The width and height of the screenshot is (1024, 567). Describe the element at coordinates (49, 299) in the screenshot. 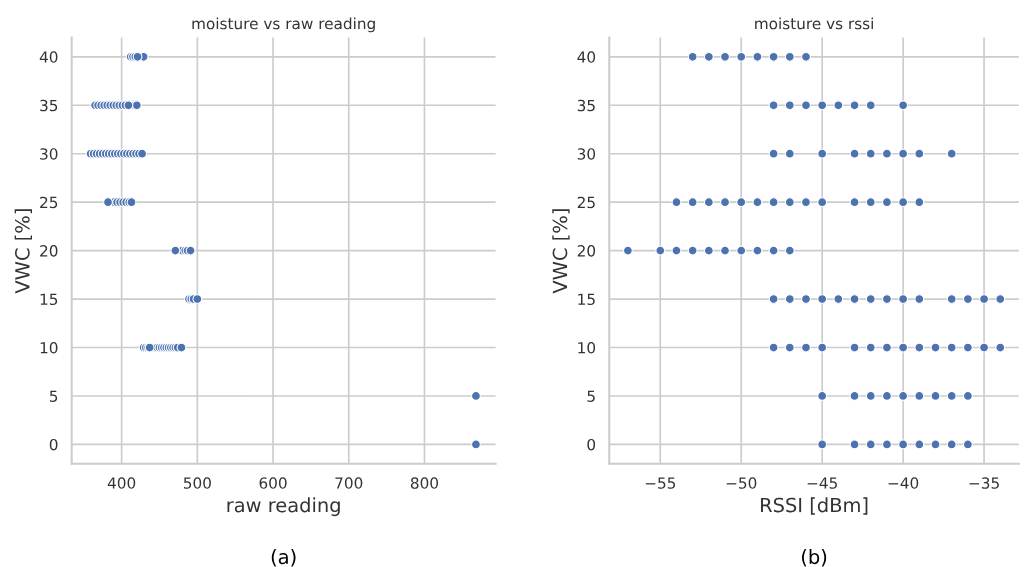

I see `y-tick-label: 15` at that location.